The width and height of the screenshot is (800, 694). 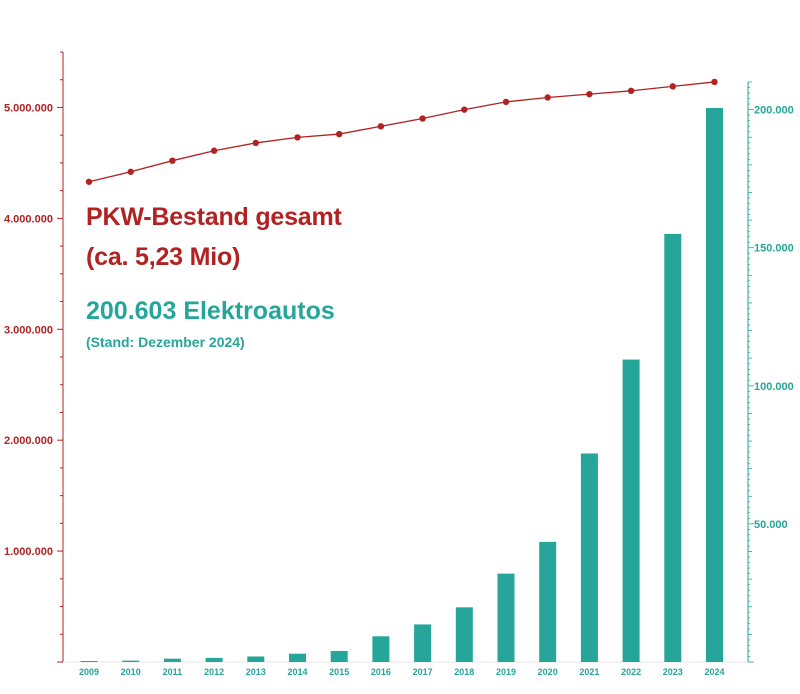 What do you see at coordinates (89, 672) in the screenshot?
I see `x-tick-label: 2009` at bounding box center [89, 672].